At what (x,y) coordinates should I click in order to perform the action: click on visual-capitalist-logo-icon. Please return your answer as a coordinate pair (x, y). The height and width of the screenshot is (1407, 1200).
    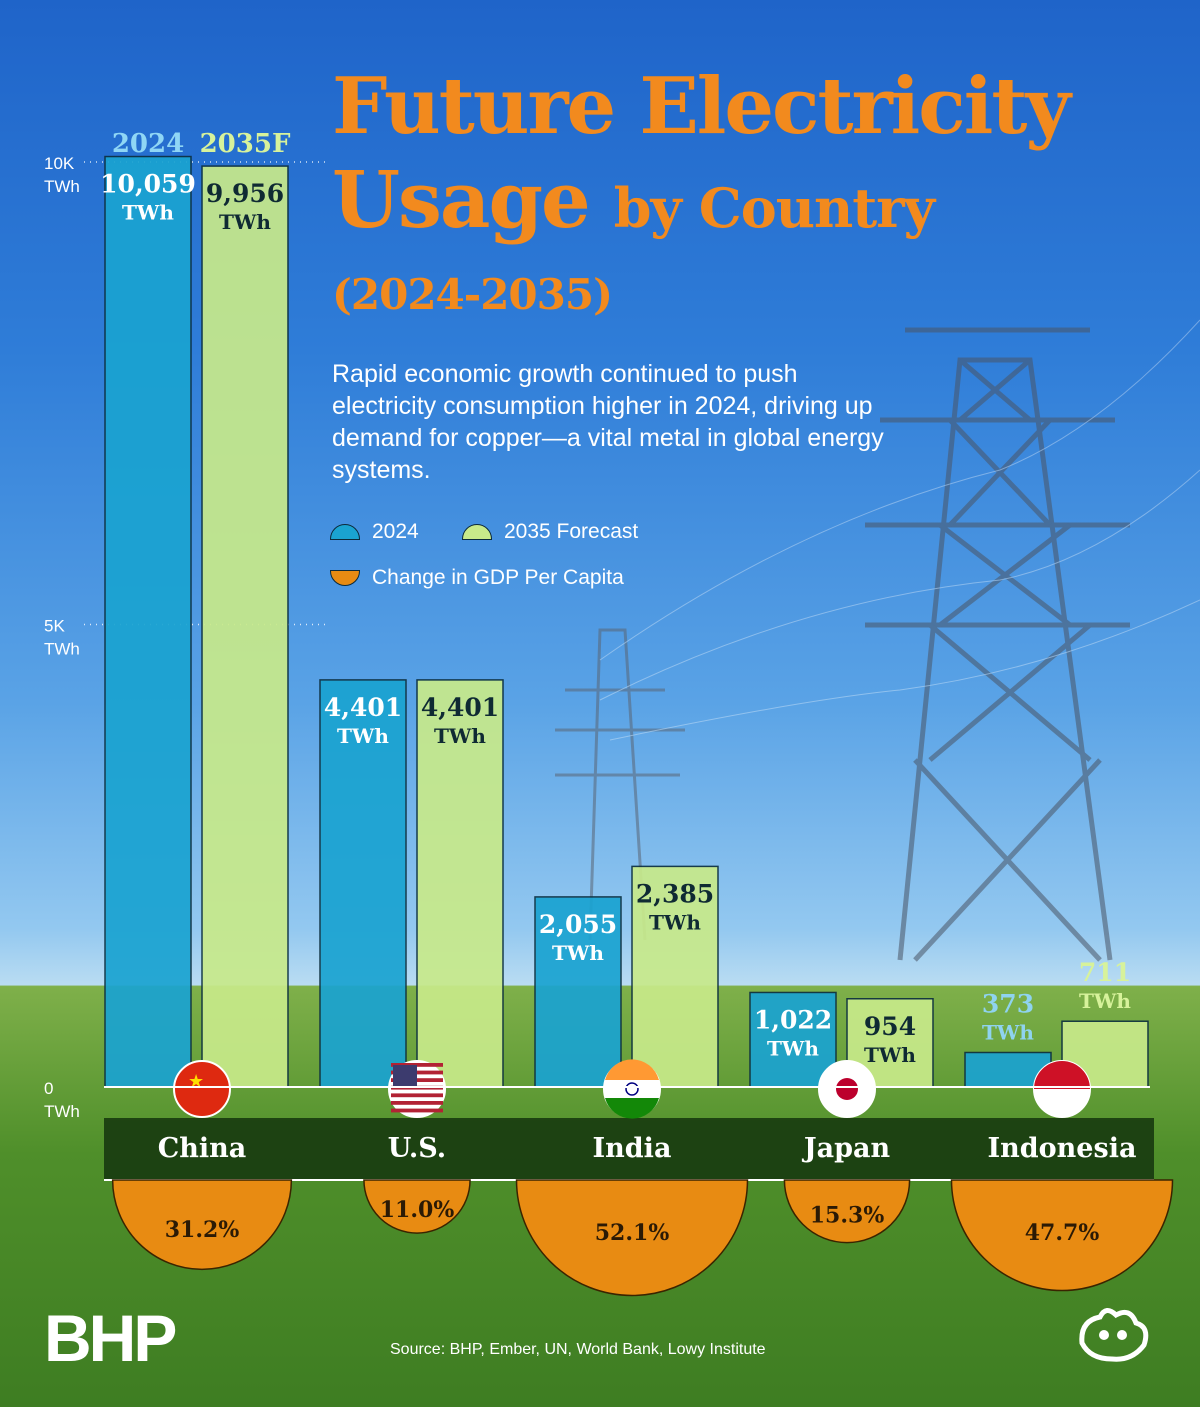
    Looking at the image, I should click on (1114, 1335).